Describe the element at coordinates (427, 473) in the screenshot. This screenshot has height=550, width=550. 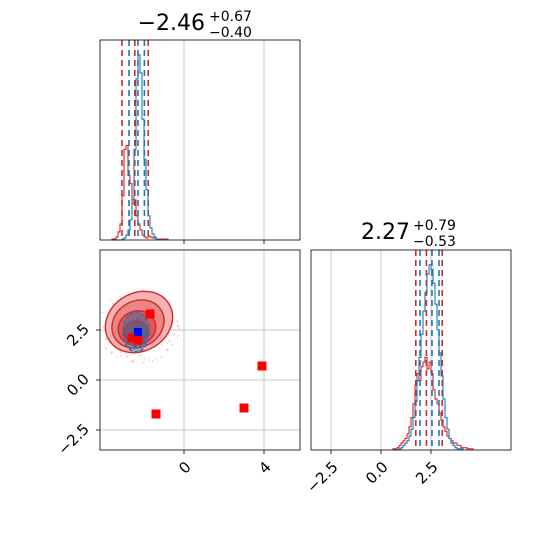
I see `param2-marginal-xtick-label: 2.5` at that location.